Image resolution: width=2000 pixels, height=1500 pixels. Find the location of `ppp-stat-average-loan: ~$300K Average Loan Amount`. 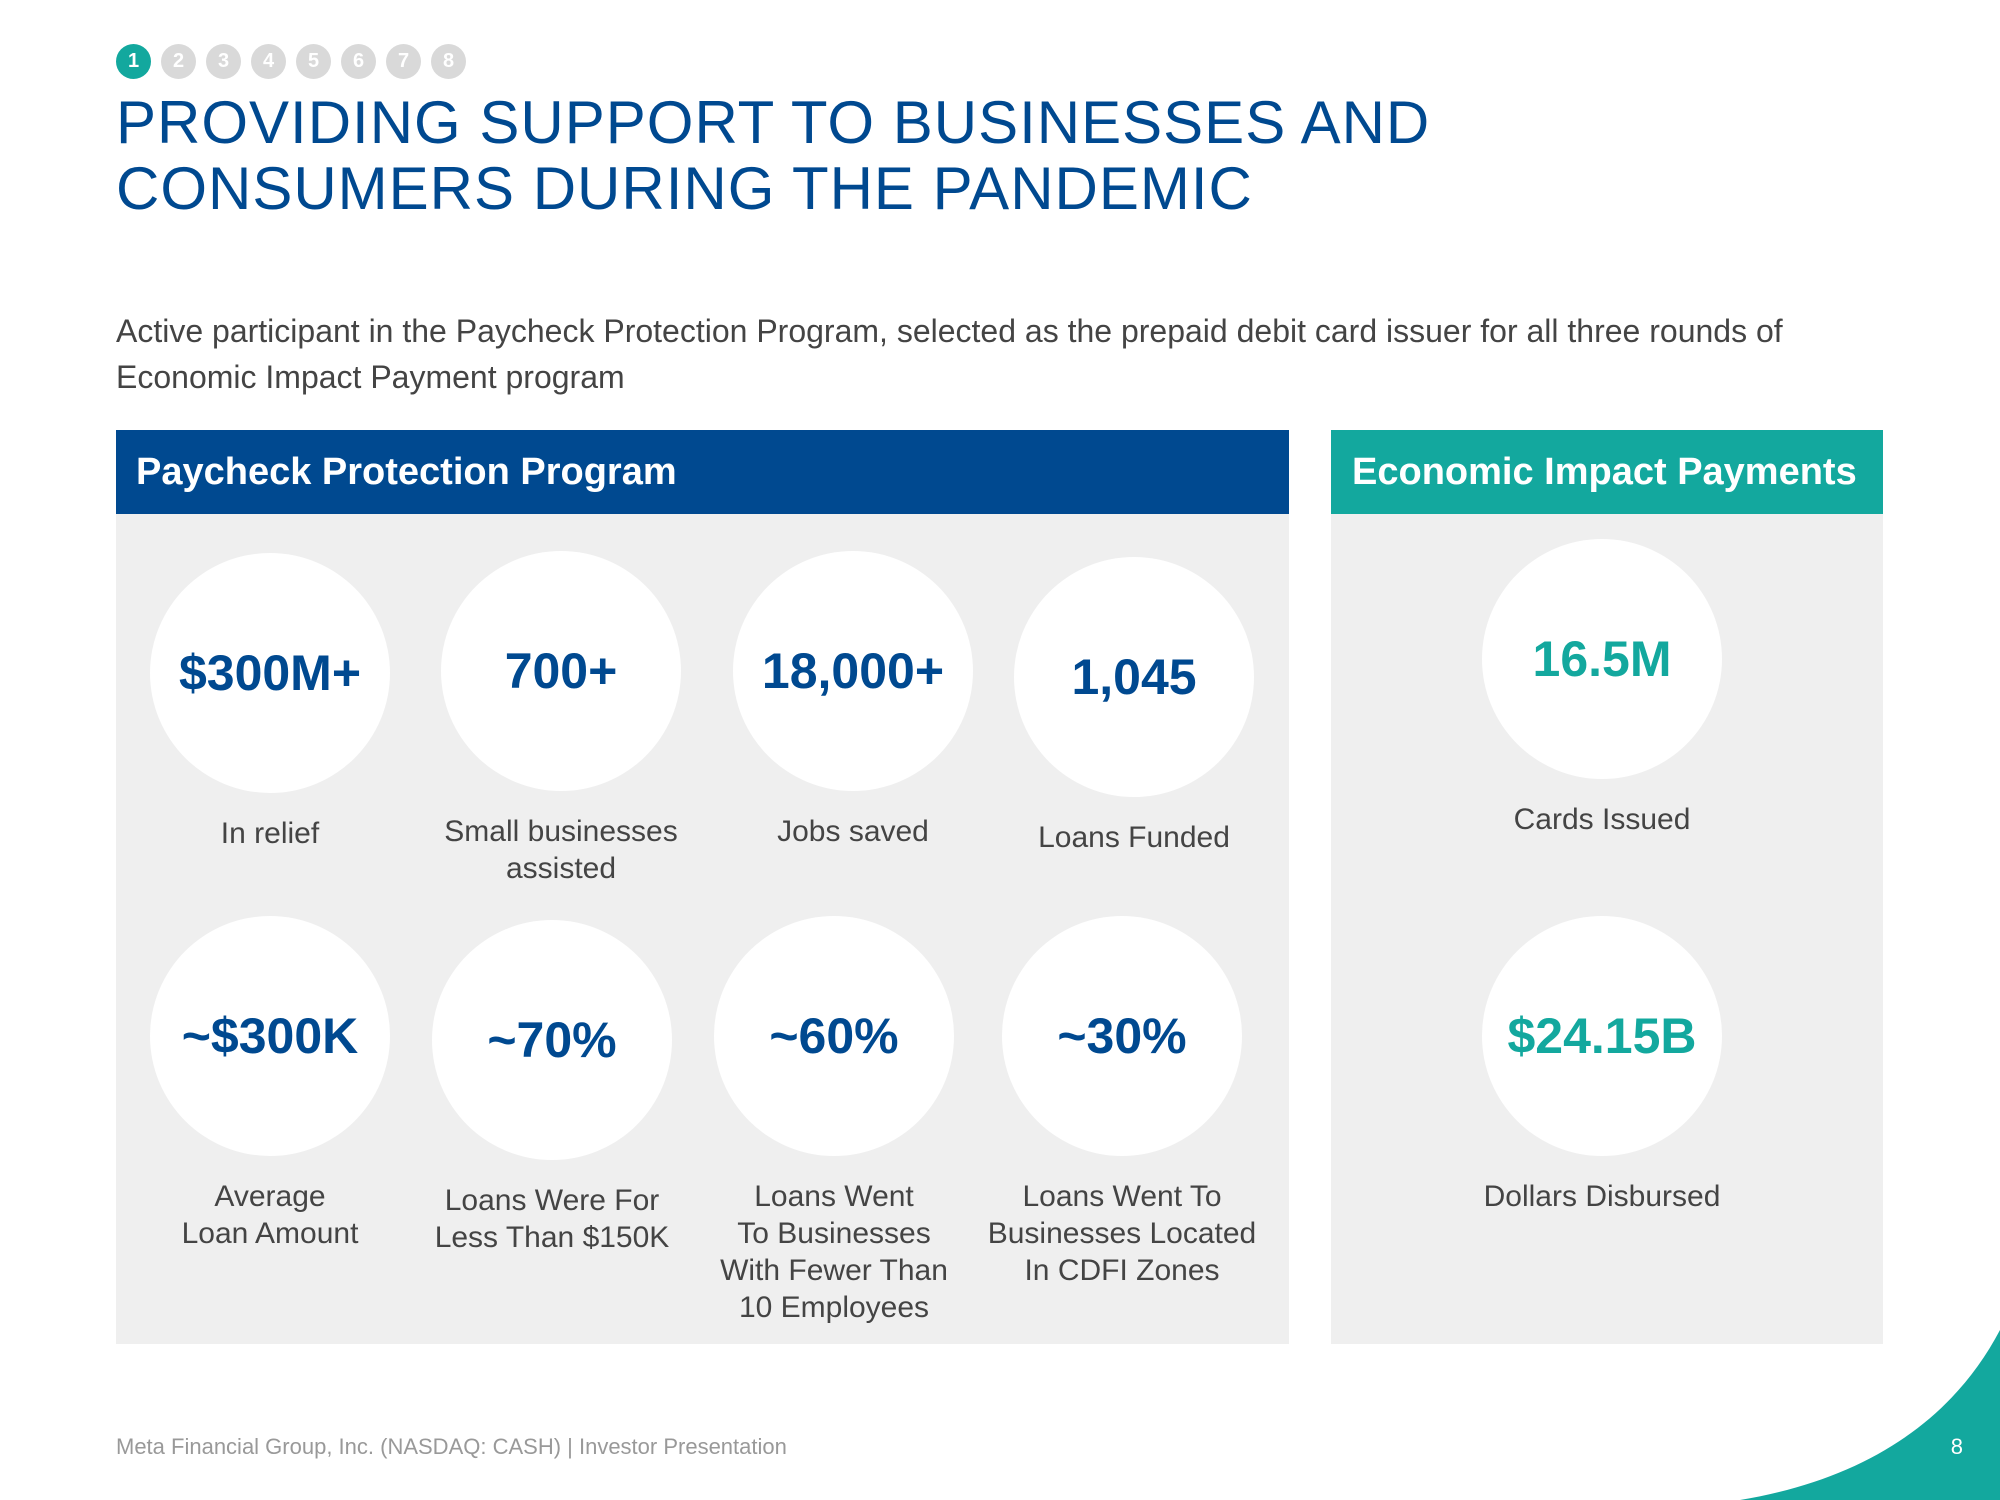

ppp-stat-average-loan: ~$300K Average Loan Amount is located at coordinates (270, 1084).